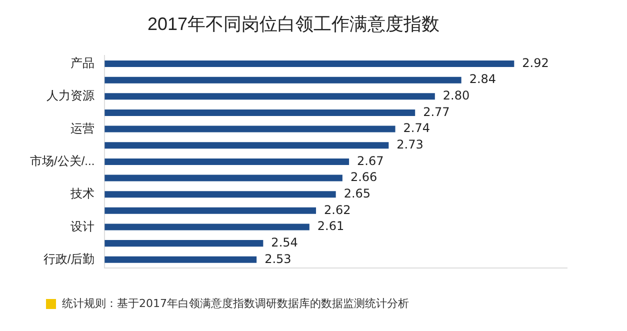 The image size is (627, 331). Describe the element at coordinates (278, 259) in the screenshot. I see `data-label: 2.53` at that location.